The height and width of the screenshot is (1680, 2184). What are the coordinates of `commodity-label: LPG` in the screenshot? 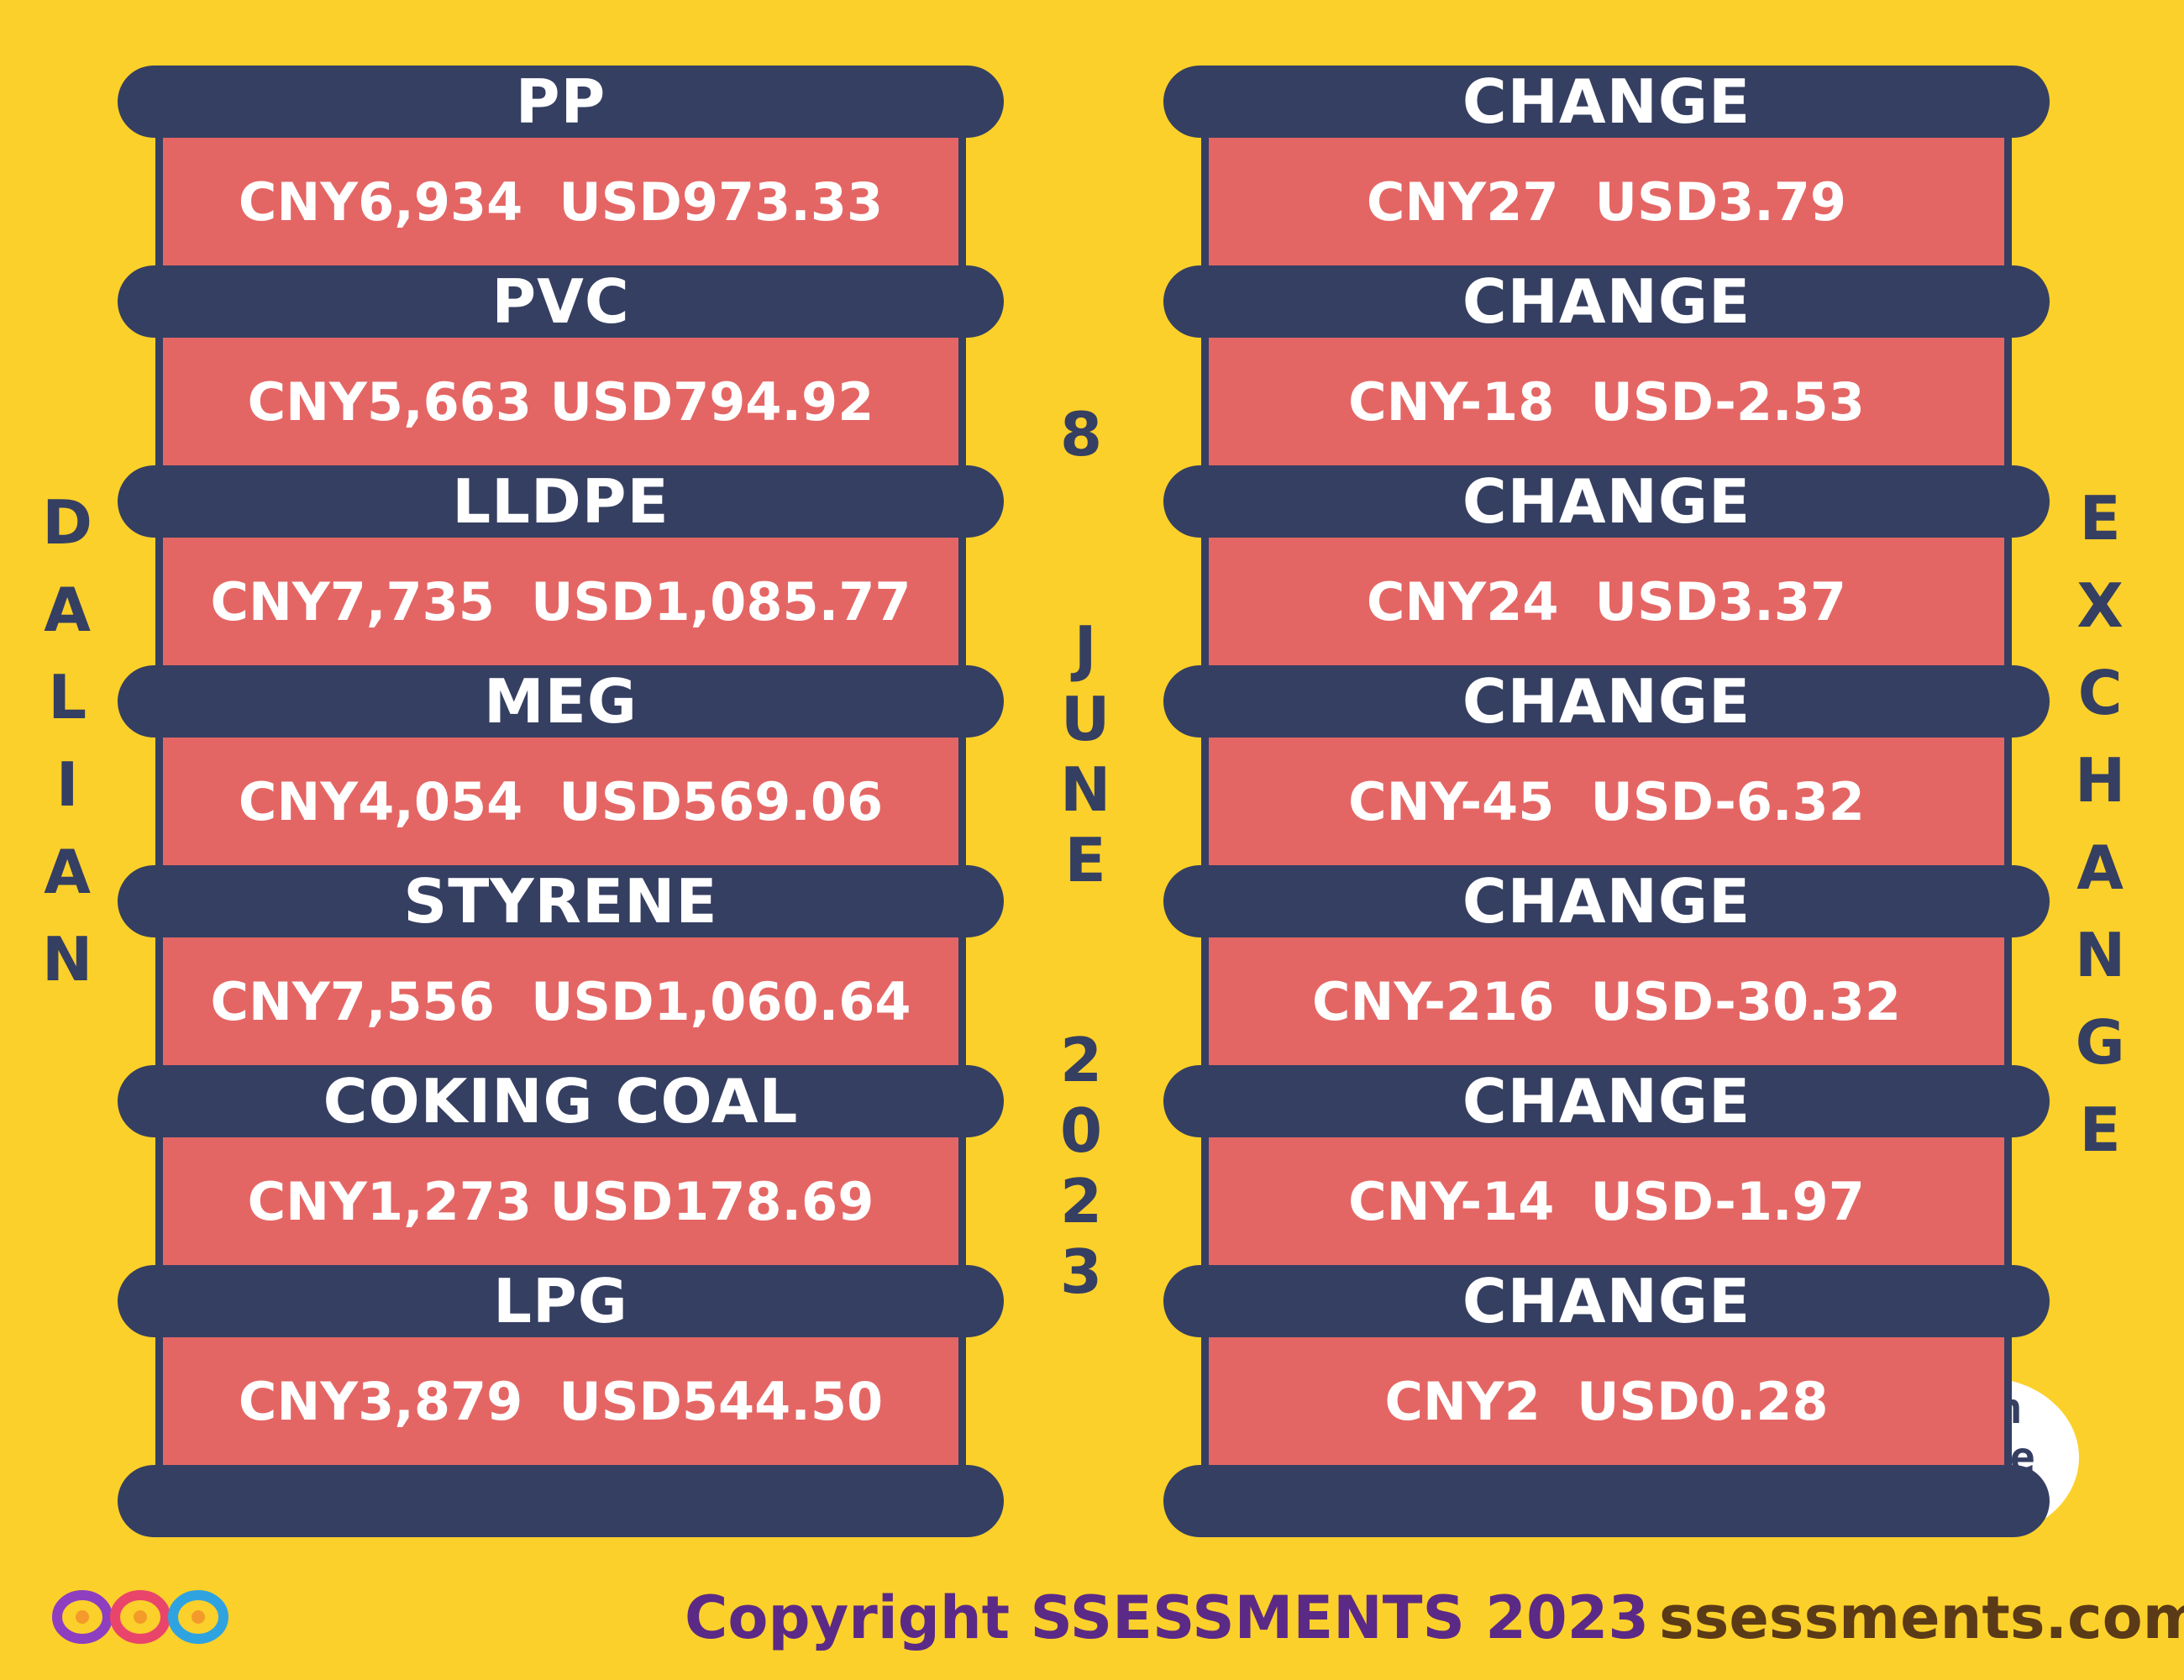 It's located at (561, 1301).